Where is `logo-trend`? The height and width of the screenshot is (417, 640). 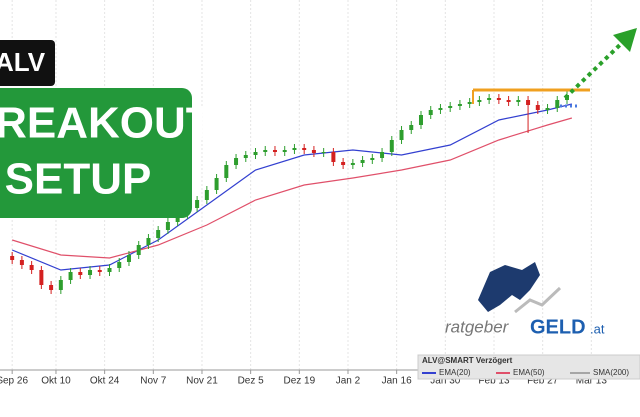 logo-trend is located at coordinates (538, 300).